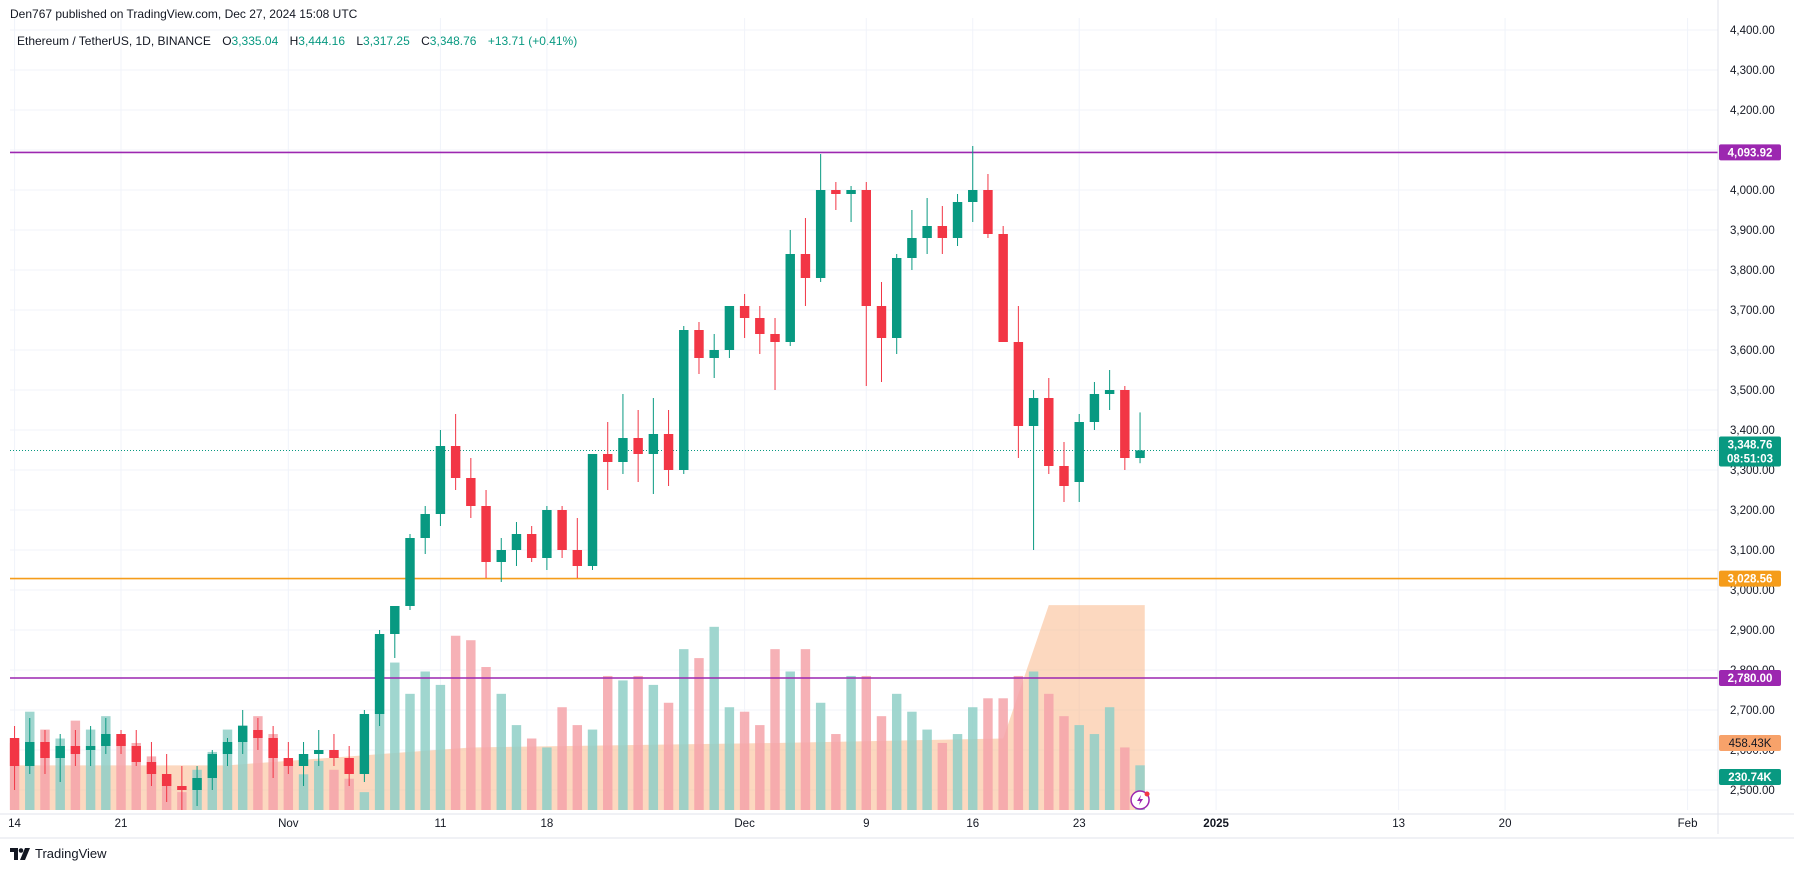 The width and height of the screenshot is (1794, 874). I want to click on low-label: L, so click(360, 41).